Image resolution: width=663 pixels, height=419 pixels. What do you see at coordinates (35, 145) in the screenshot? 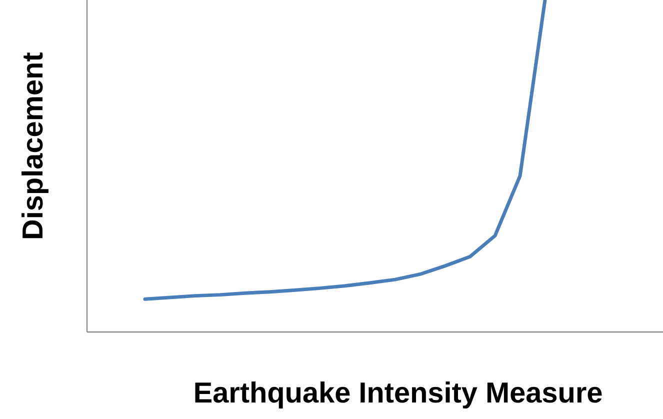
I see `y-axis-title: Displacement` at bounding box center [35, 145].